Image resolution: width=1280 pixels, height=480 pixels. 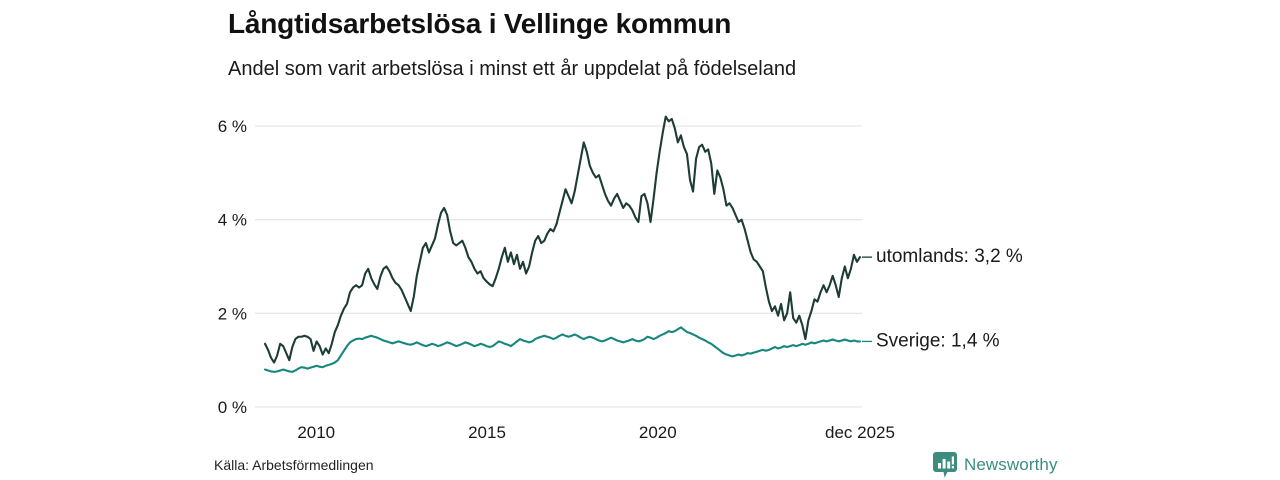 I want to click on newsworthy-bubble-icon, so click(x=945, y=465).